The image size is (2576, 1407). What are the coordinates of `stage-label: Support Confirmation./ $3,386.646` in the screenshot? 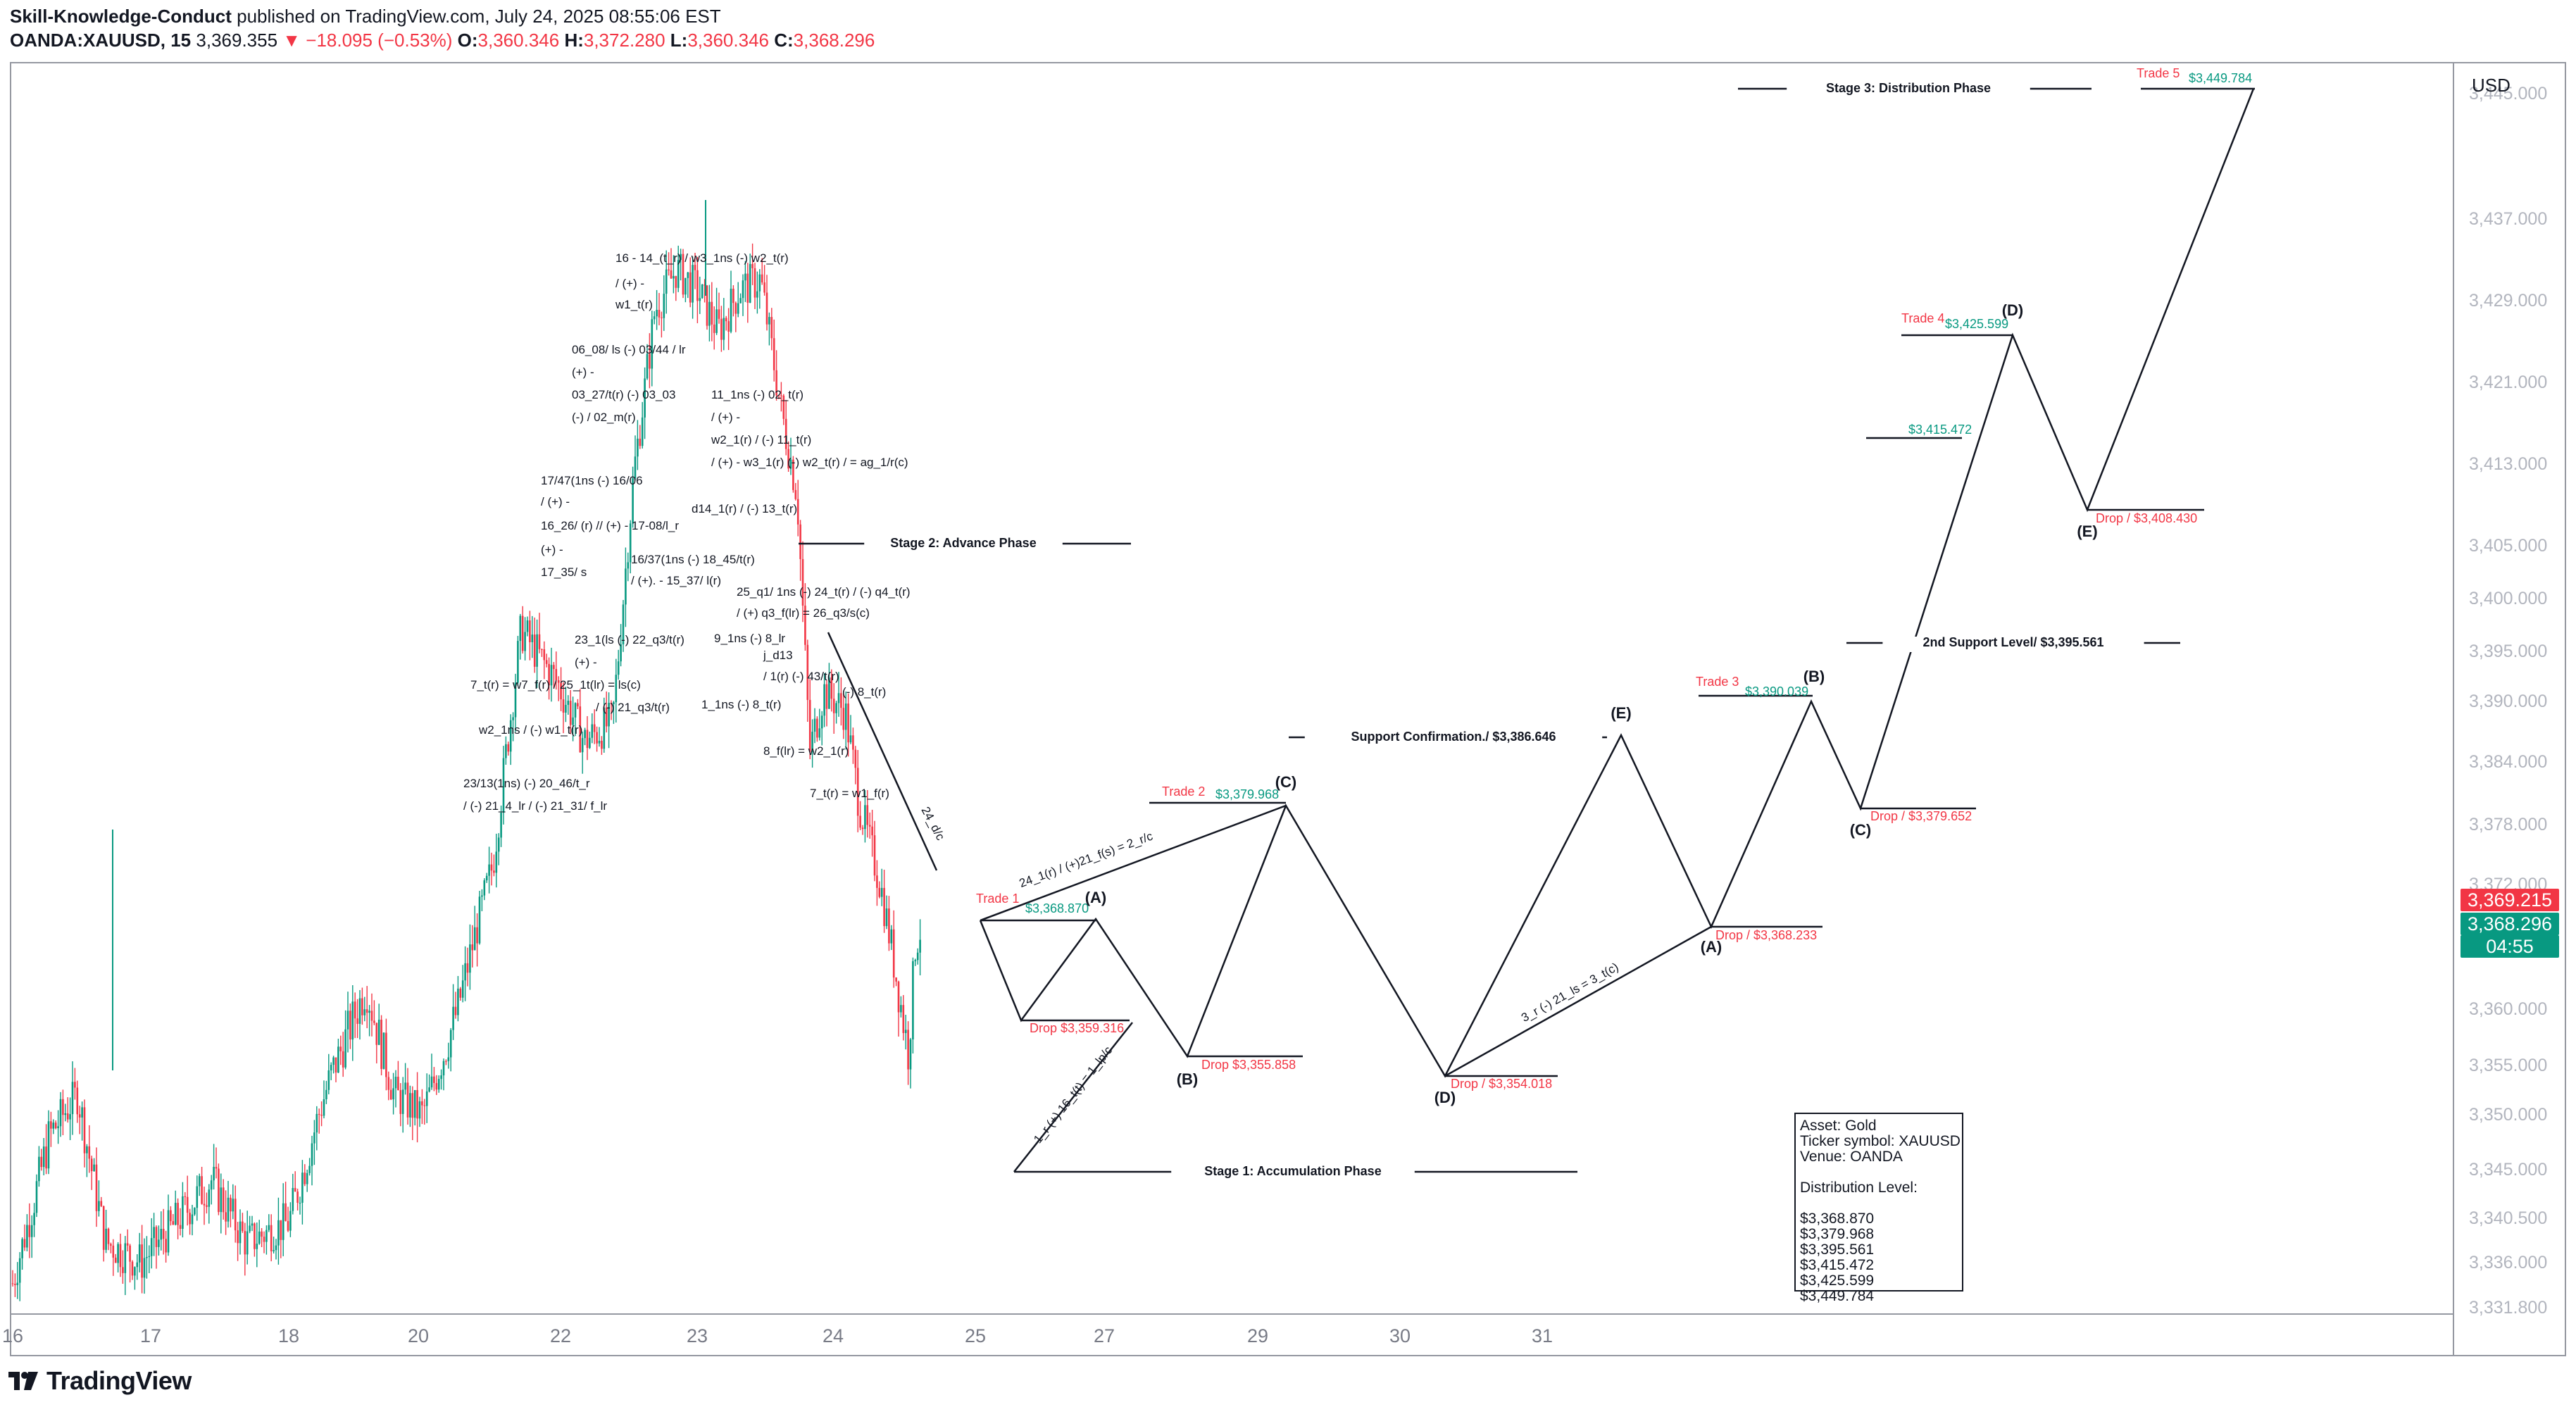 It's located at (1453, 737).